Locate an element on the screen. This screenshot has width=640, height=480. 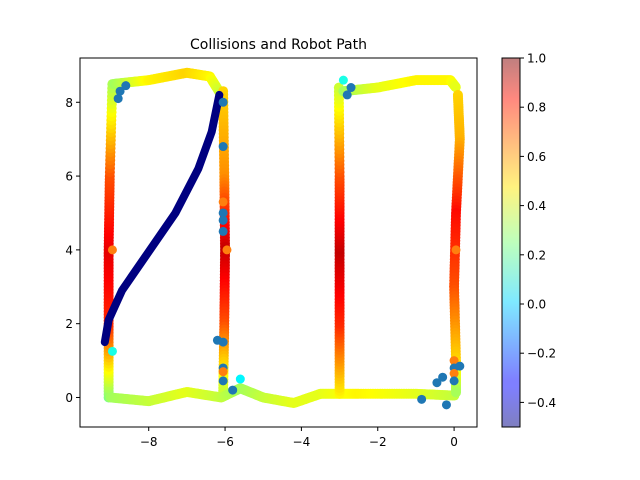
chart-title: Collisions and Robot Path is located at coordinates (278, 45).